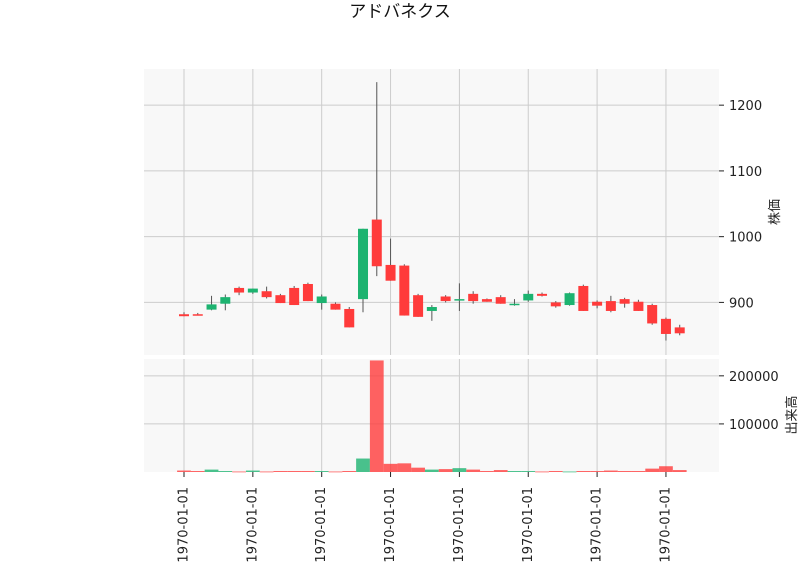  I want to click on volume-tick-label: 100000, so click(754, 425).